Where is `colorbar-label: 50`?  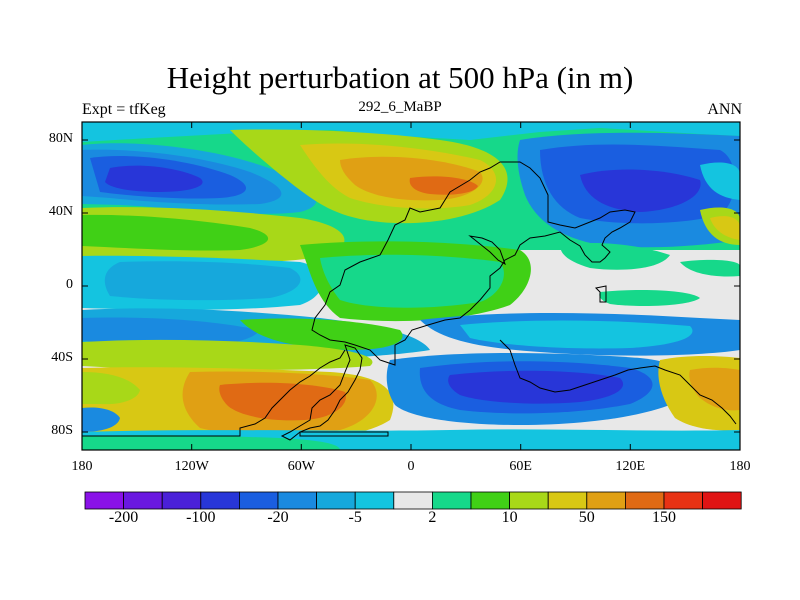 colorbar-label: 50 is located at coordinates (586, 517).